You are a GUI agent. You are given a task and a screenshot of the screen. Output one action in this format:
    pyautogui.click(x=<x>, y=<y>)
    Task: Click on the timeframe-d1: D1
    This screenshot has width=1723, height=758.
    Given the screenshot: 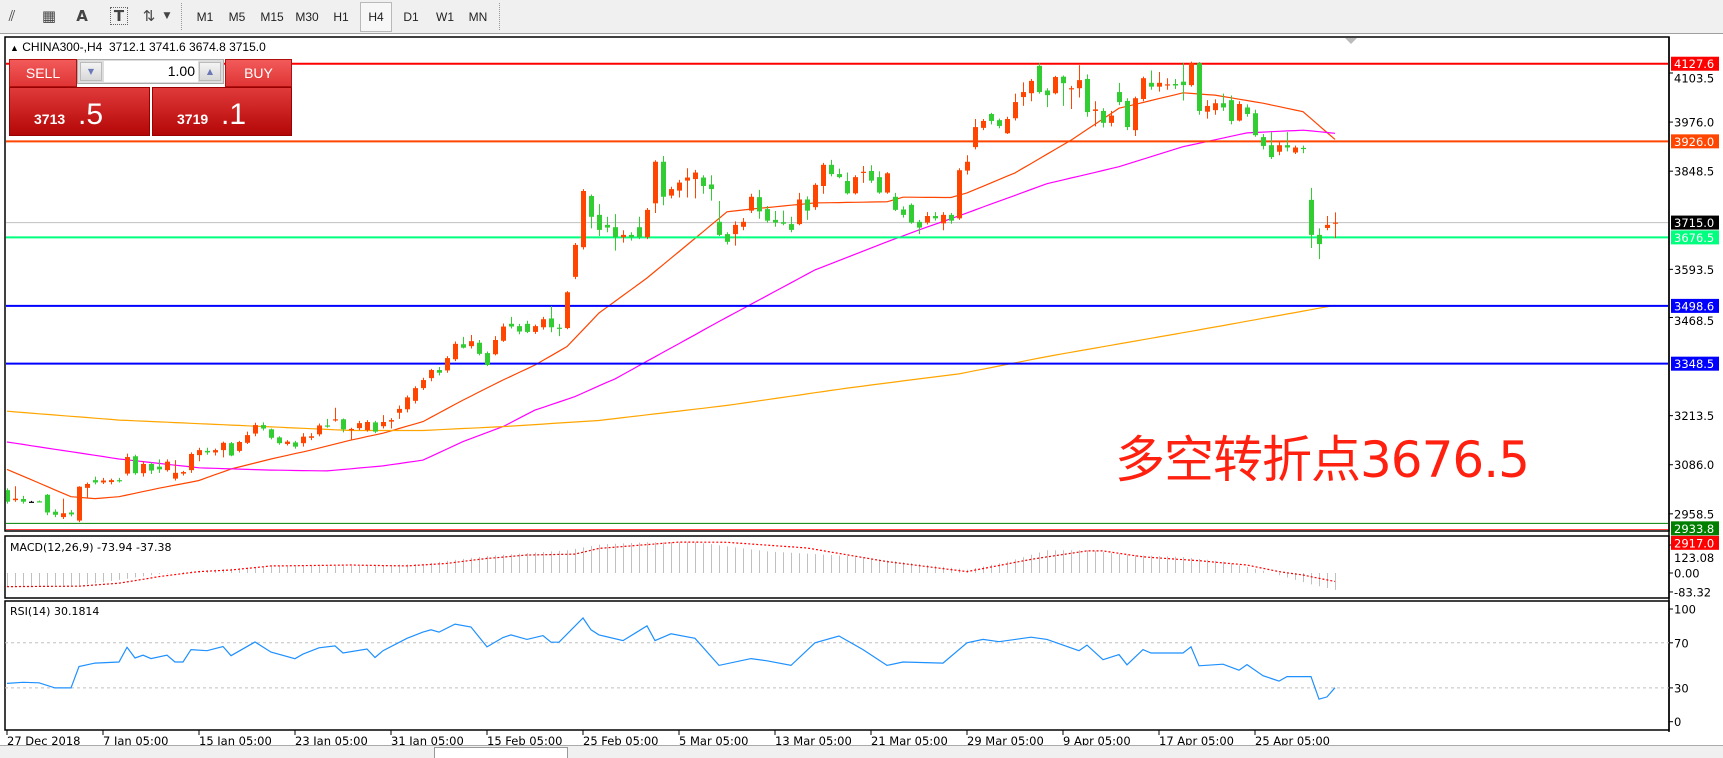 What is the action you would take?
    pyautogui.click(x=411, y=17)
    